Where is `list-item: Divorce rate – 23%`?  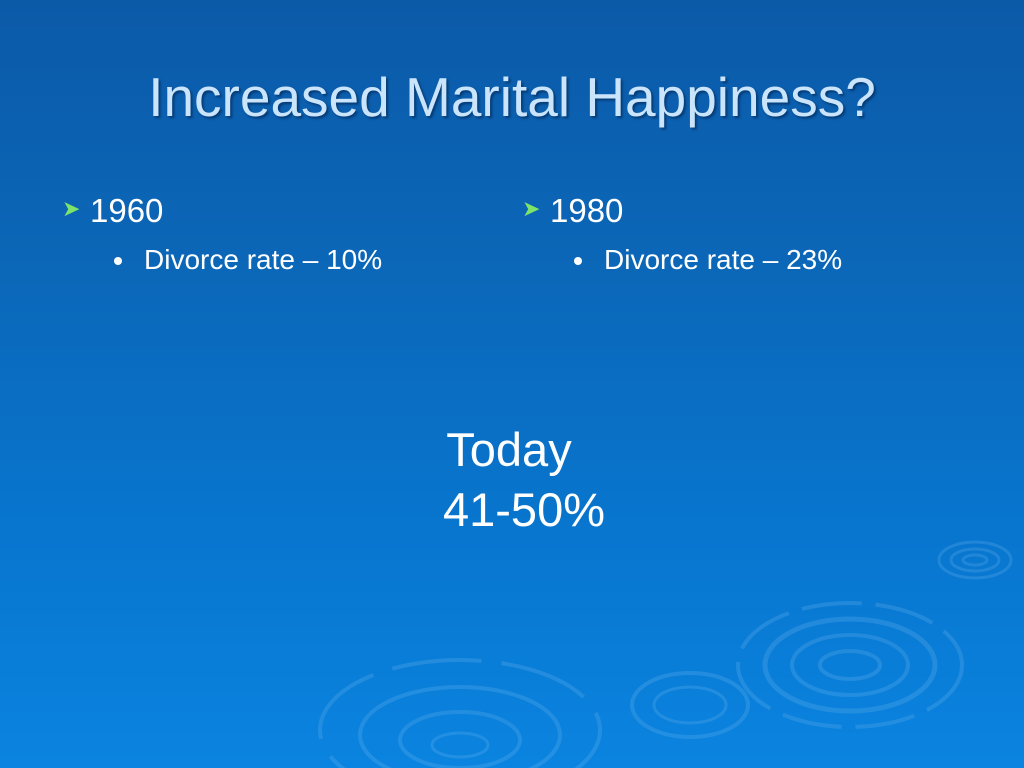 list-item: Divorce rate – 23% is located at coordinates (758, 260).